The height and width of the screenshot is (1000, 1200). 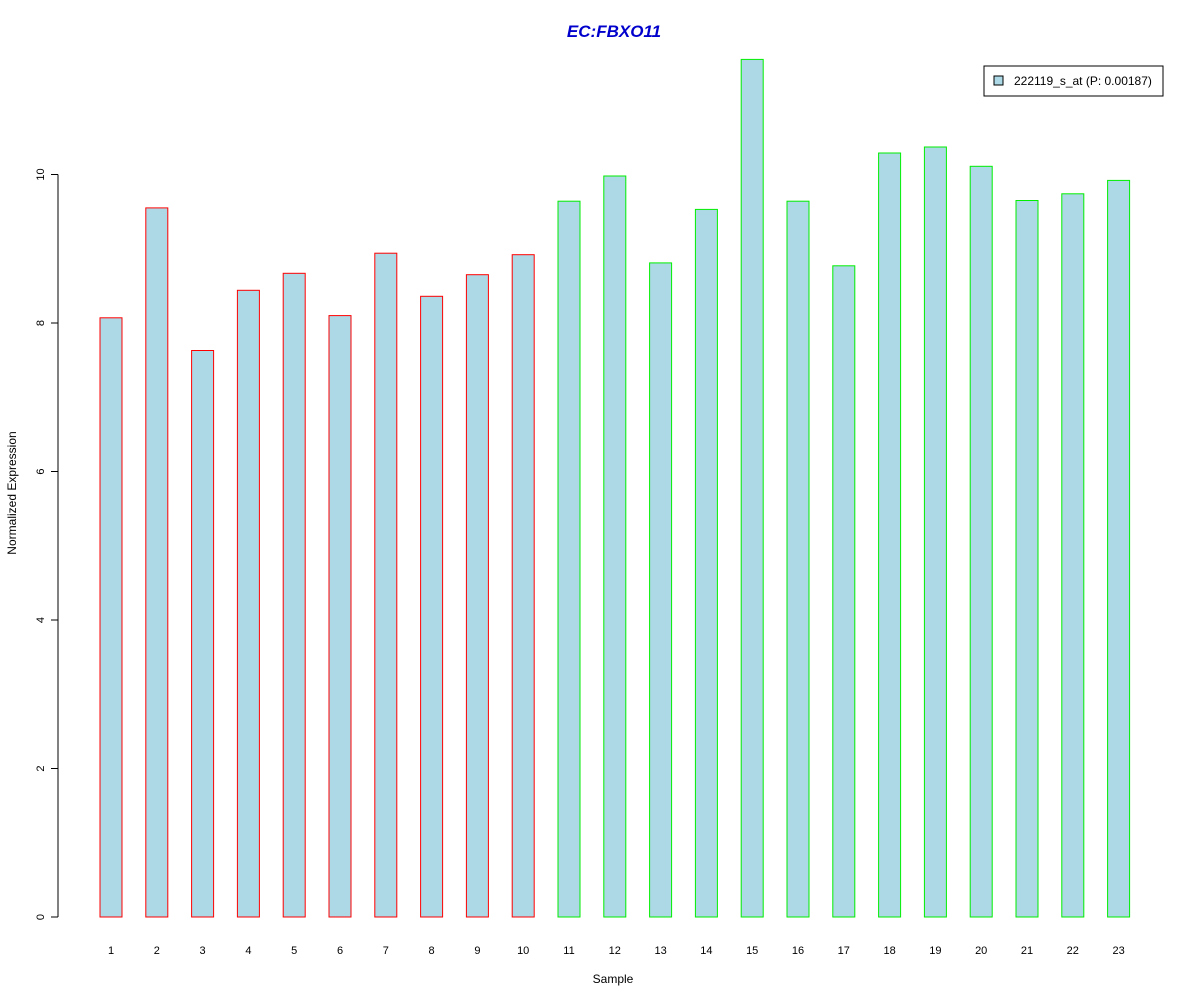 I want to click on x-tick-label: 18, so click(x=889, y=951).